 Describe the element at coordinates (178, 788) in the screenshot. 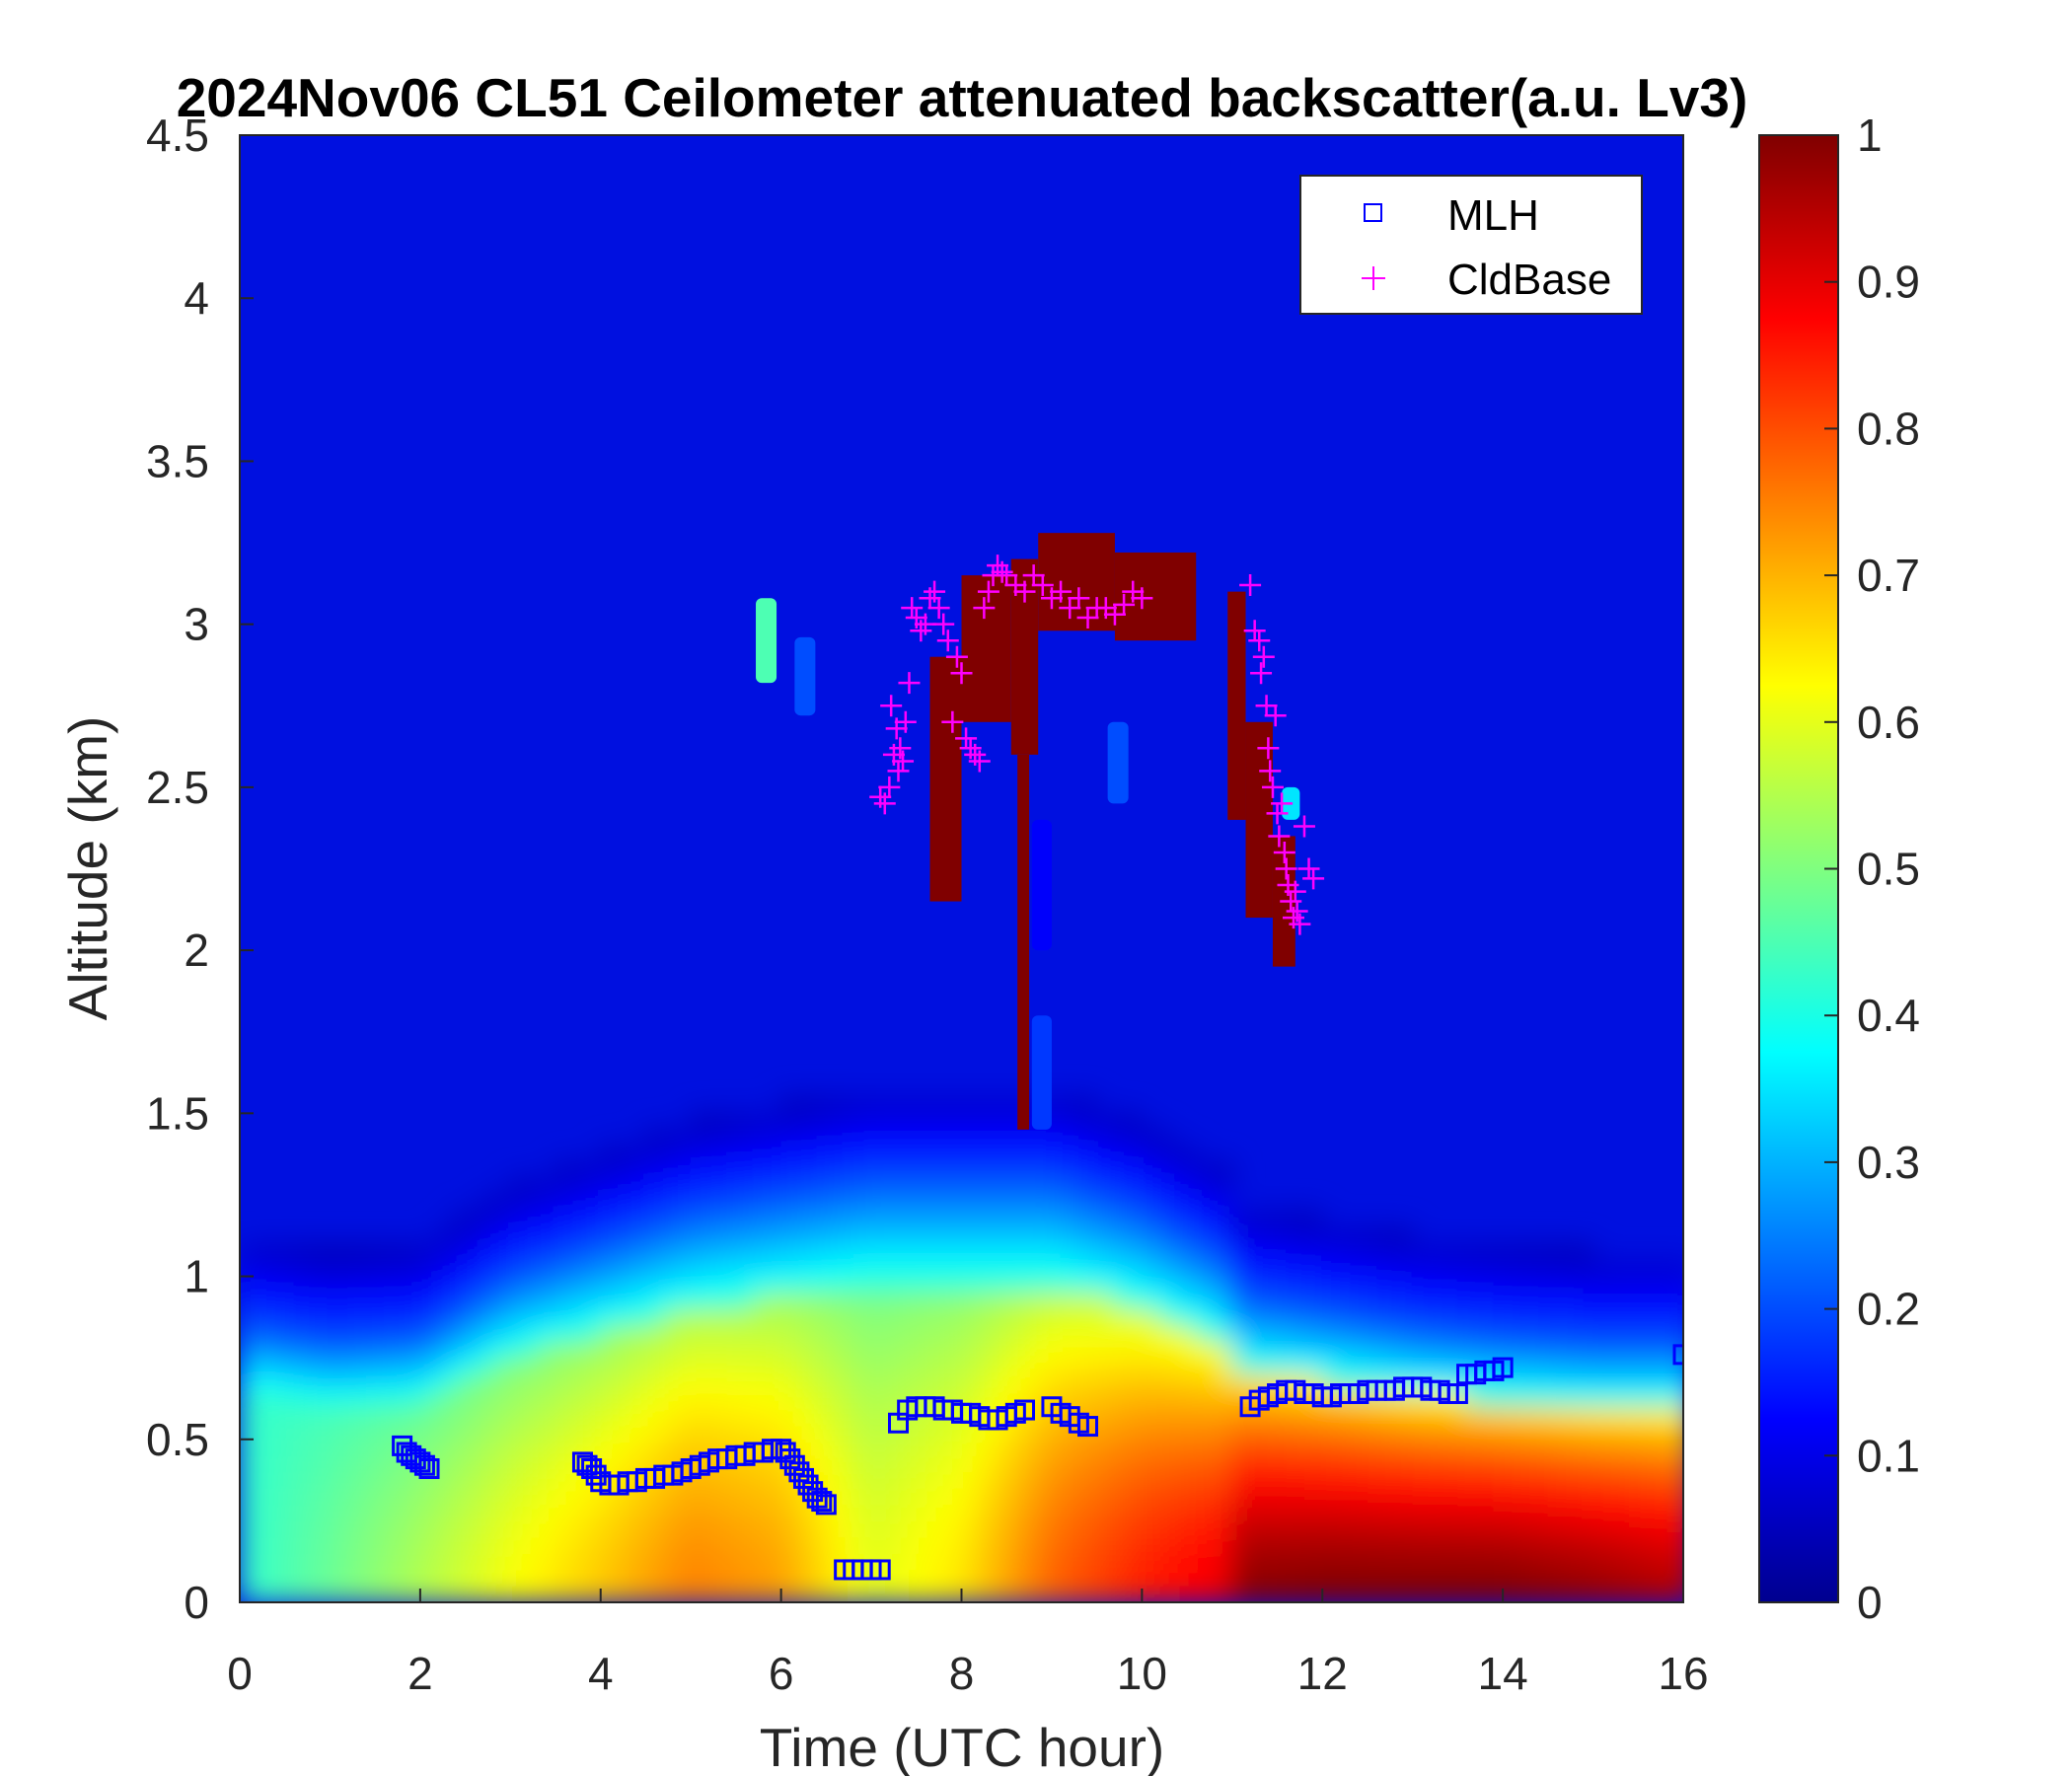

I see `y-tick-label: 2.5` at that location.